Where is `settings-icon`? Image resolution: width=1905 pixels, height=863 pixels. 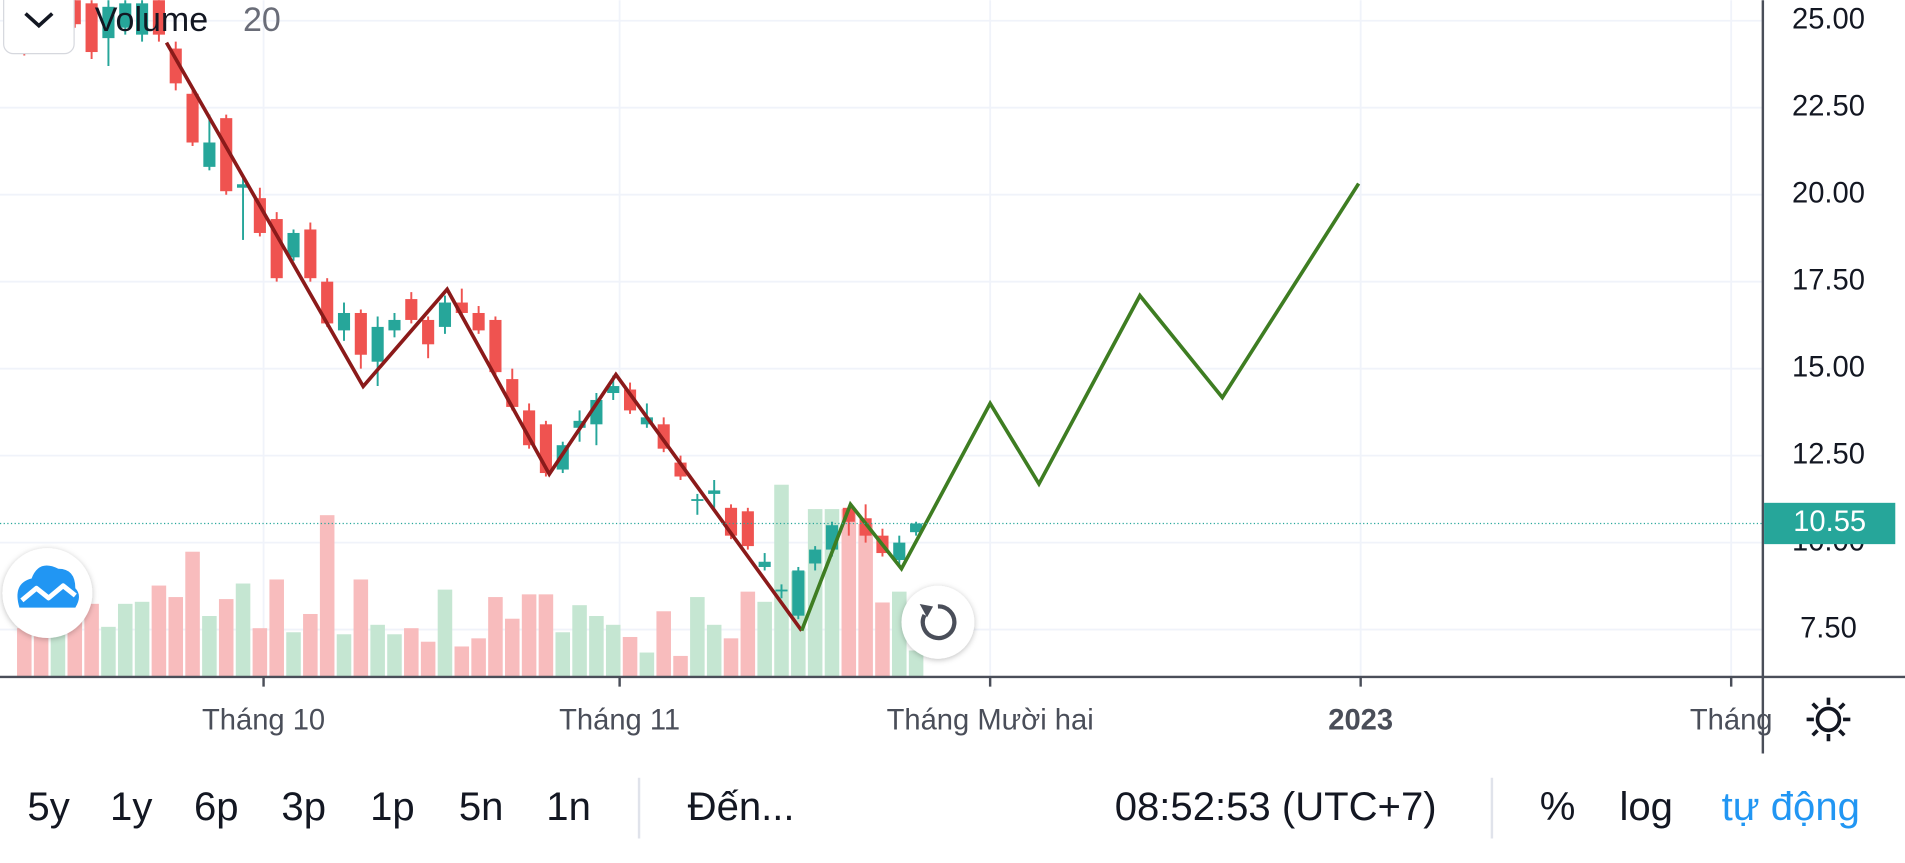
settings-icon is located at coordinates (1828, 719).